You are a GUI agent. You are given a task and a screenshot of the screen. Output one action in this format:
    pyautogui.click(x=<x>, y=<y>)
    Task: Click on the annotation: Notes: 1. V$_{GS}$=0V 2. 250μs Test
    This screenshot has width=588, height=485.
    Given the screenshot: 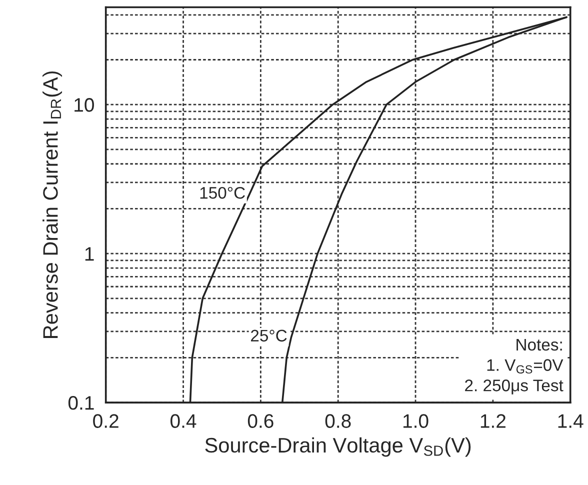 What is the action you would take?
    pyautogui.click(x=514, y=366)
    